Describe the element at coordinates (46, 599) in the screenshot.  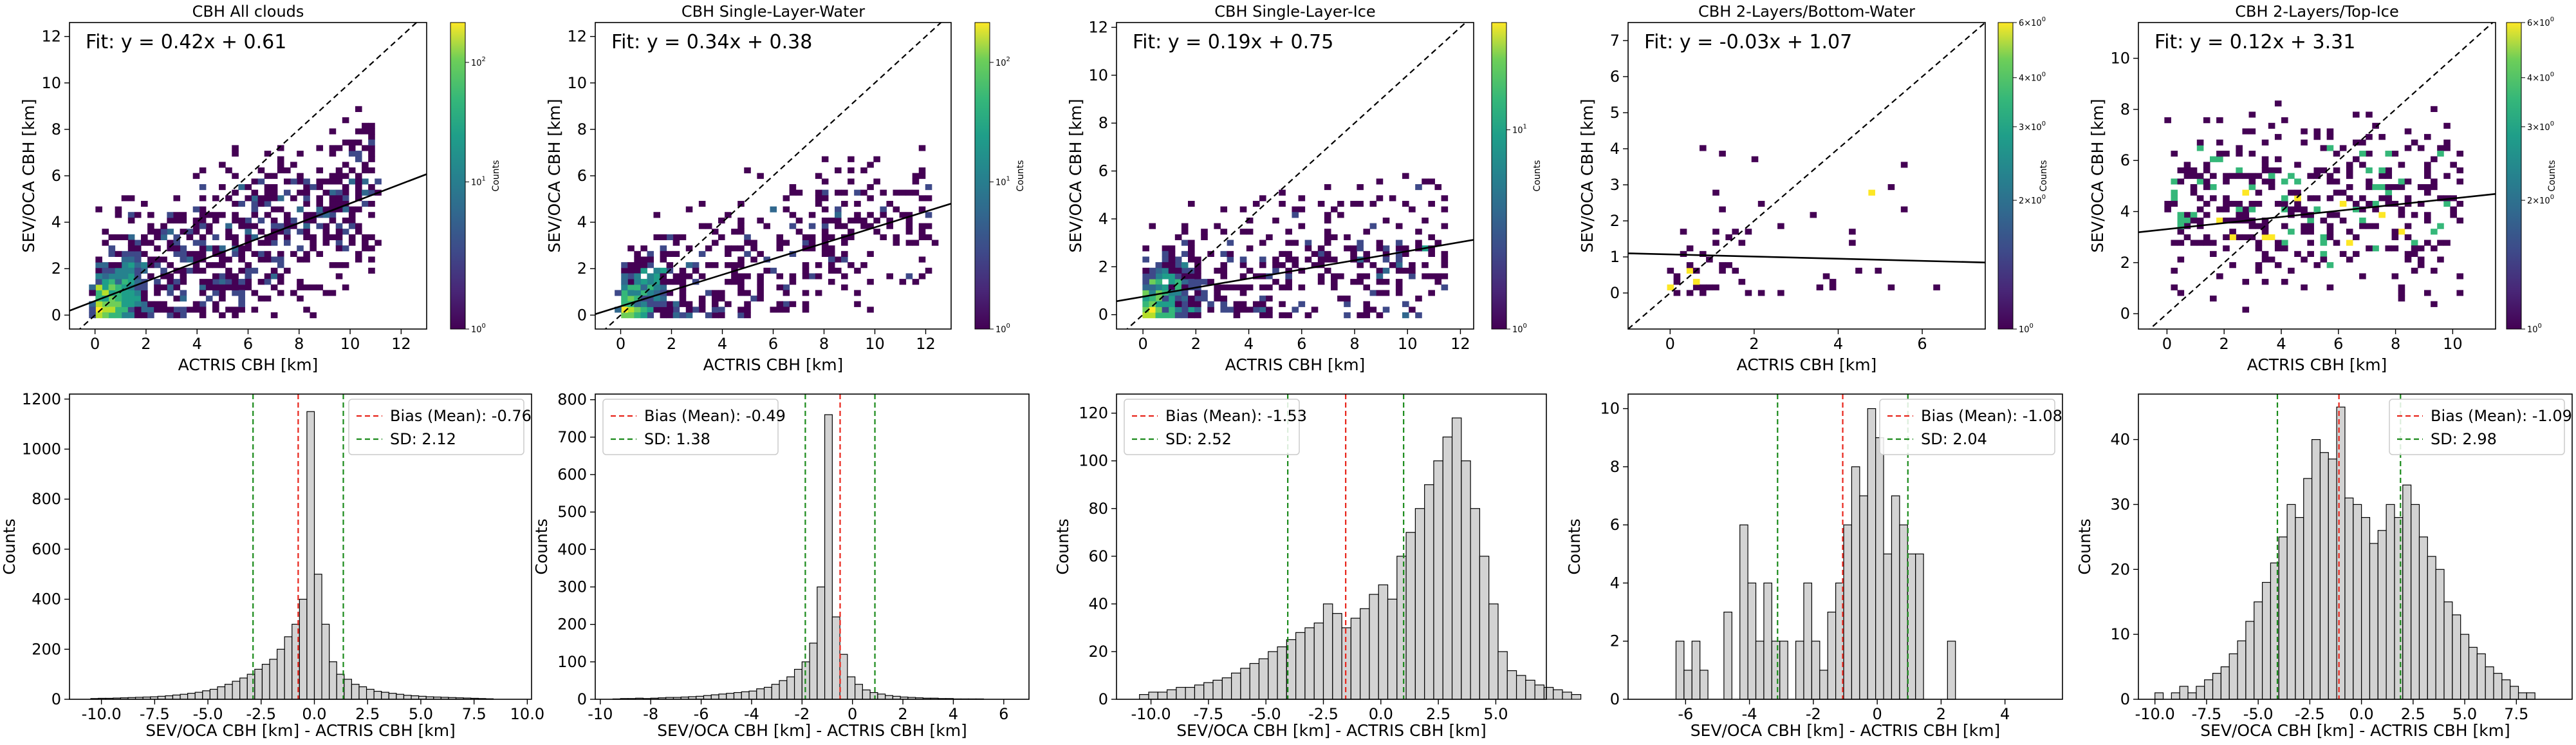
I see `y-tick-label: 400` at that location.